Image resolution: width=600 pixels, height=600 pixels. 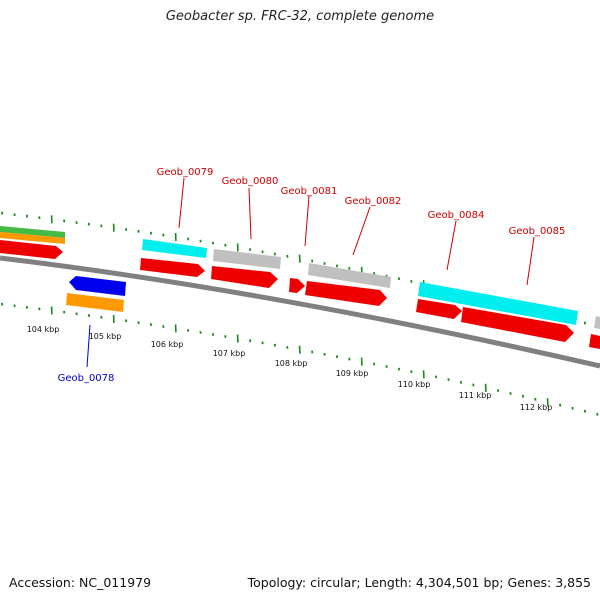 What do you see at coordinates (300, 16) in the screenshot?
I see `map-title: Geobacter sp. FRC-32, complete genome` at bounding box center [300, 16].